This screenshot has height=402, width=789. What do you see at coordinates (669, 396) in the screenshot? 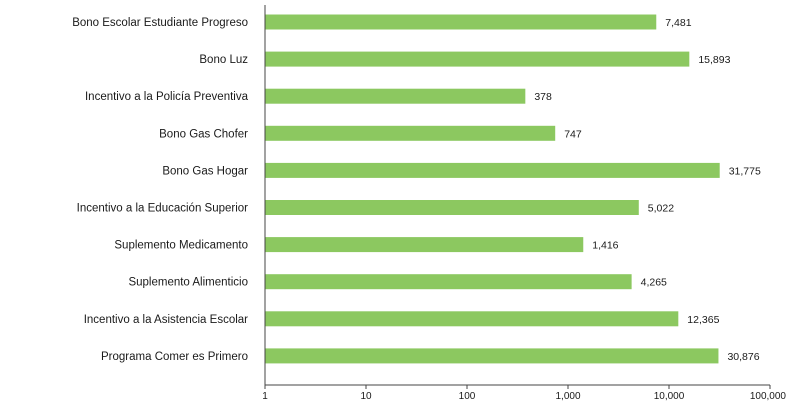
I see `x-tick-label: 10,000` at bounding box center [669, 396].